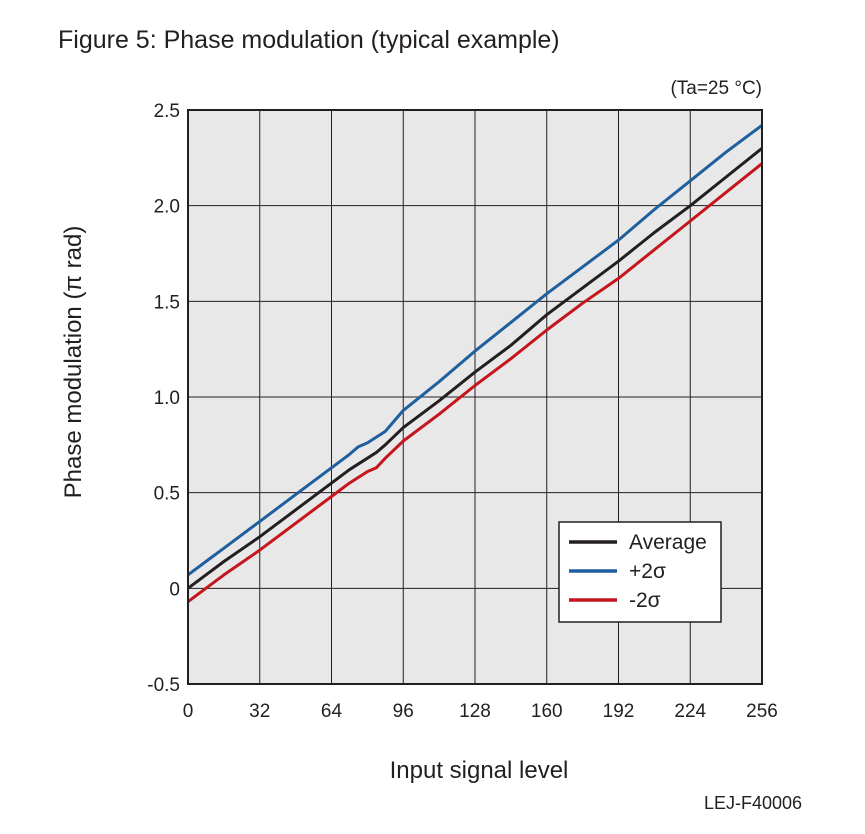 The width and height of the screenshot is (865, 834). I want to click on legend-label: +2σ, so click(647, 571).